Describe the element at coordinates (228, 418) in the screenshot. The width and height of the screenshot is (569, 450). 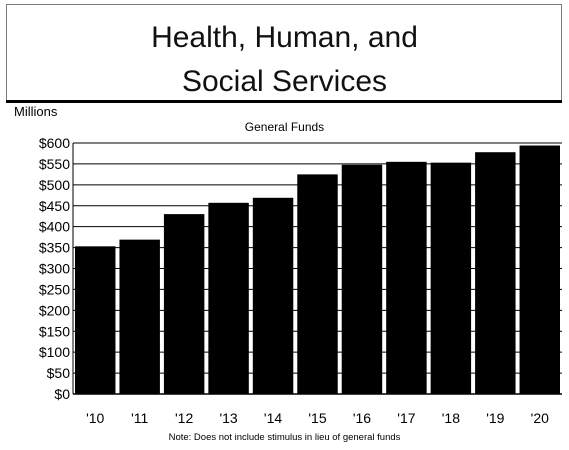
I see `x-tick-label: '13` at that location.